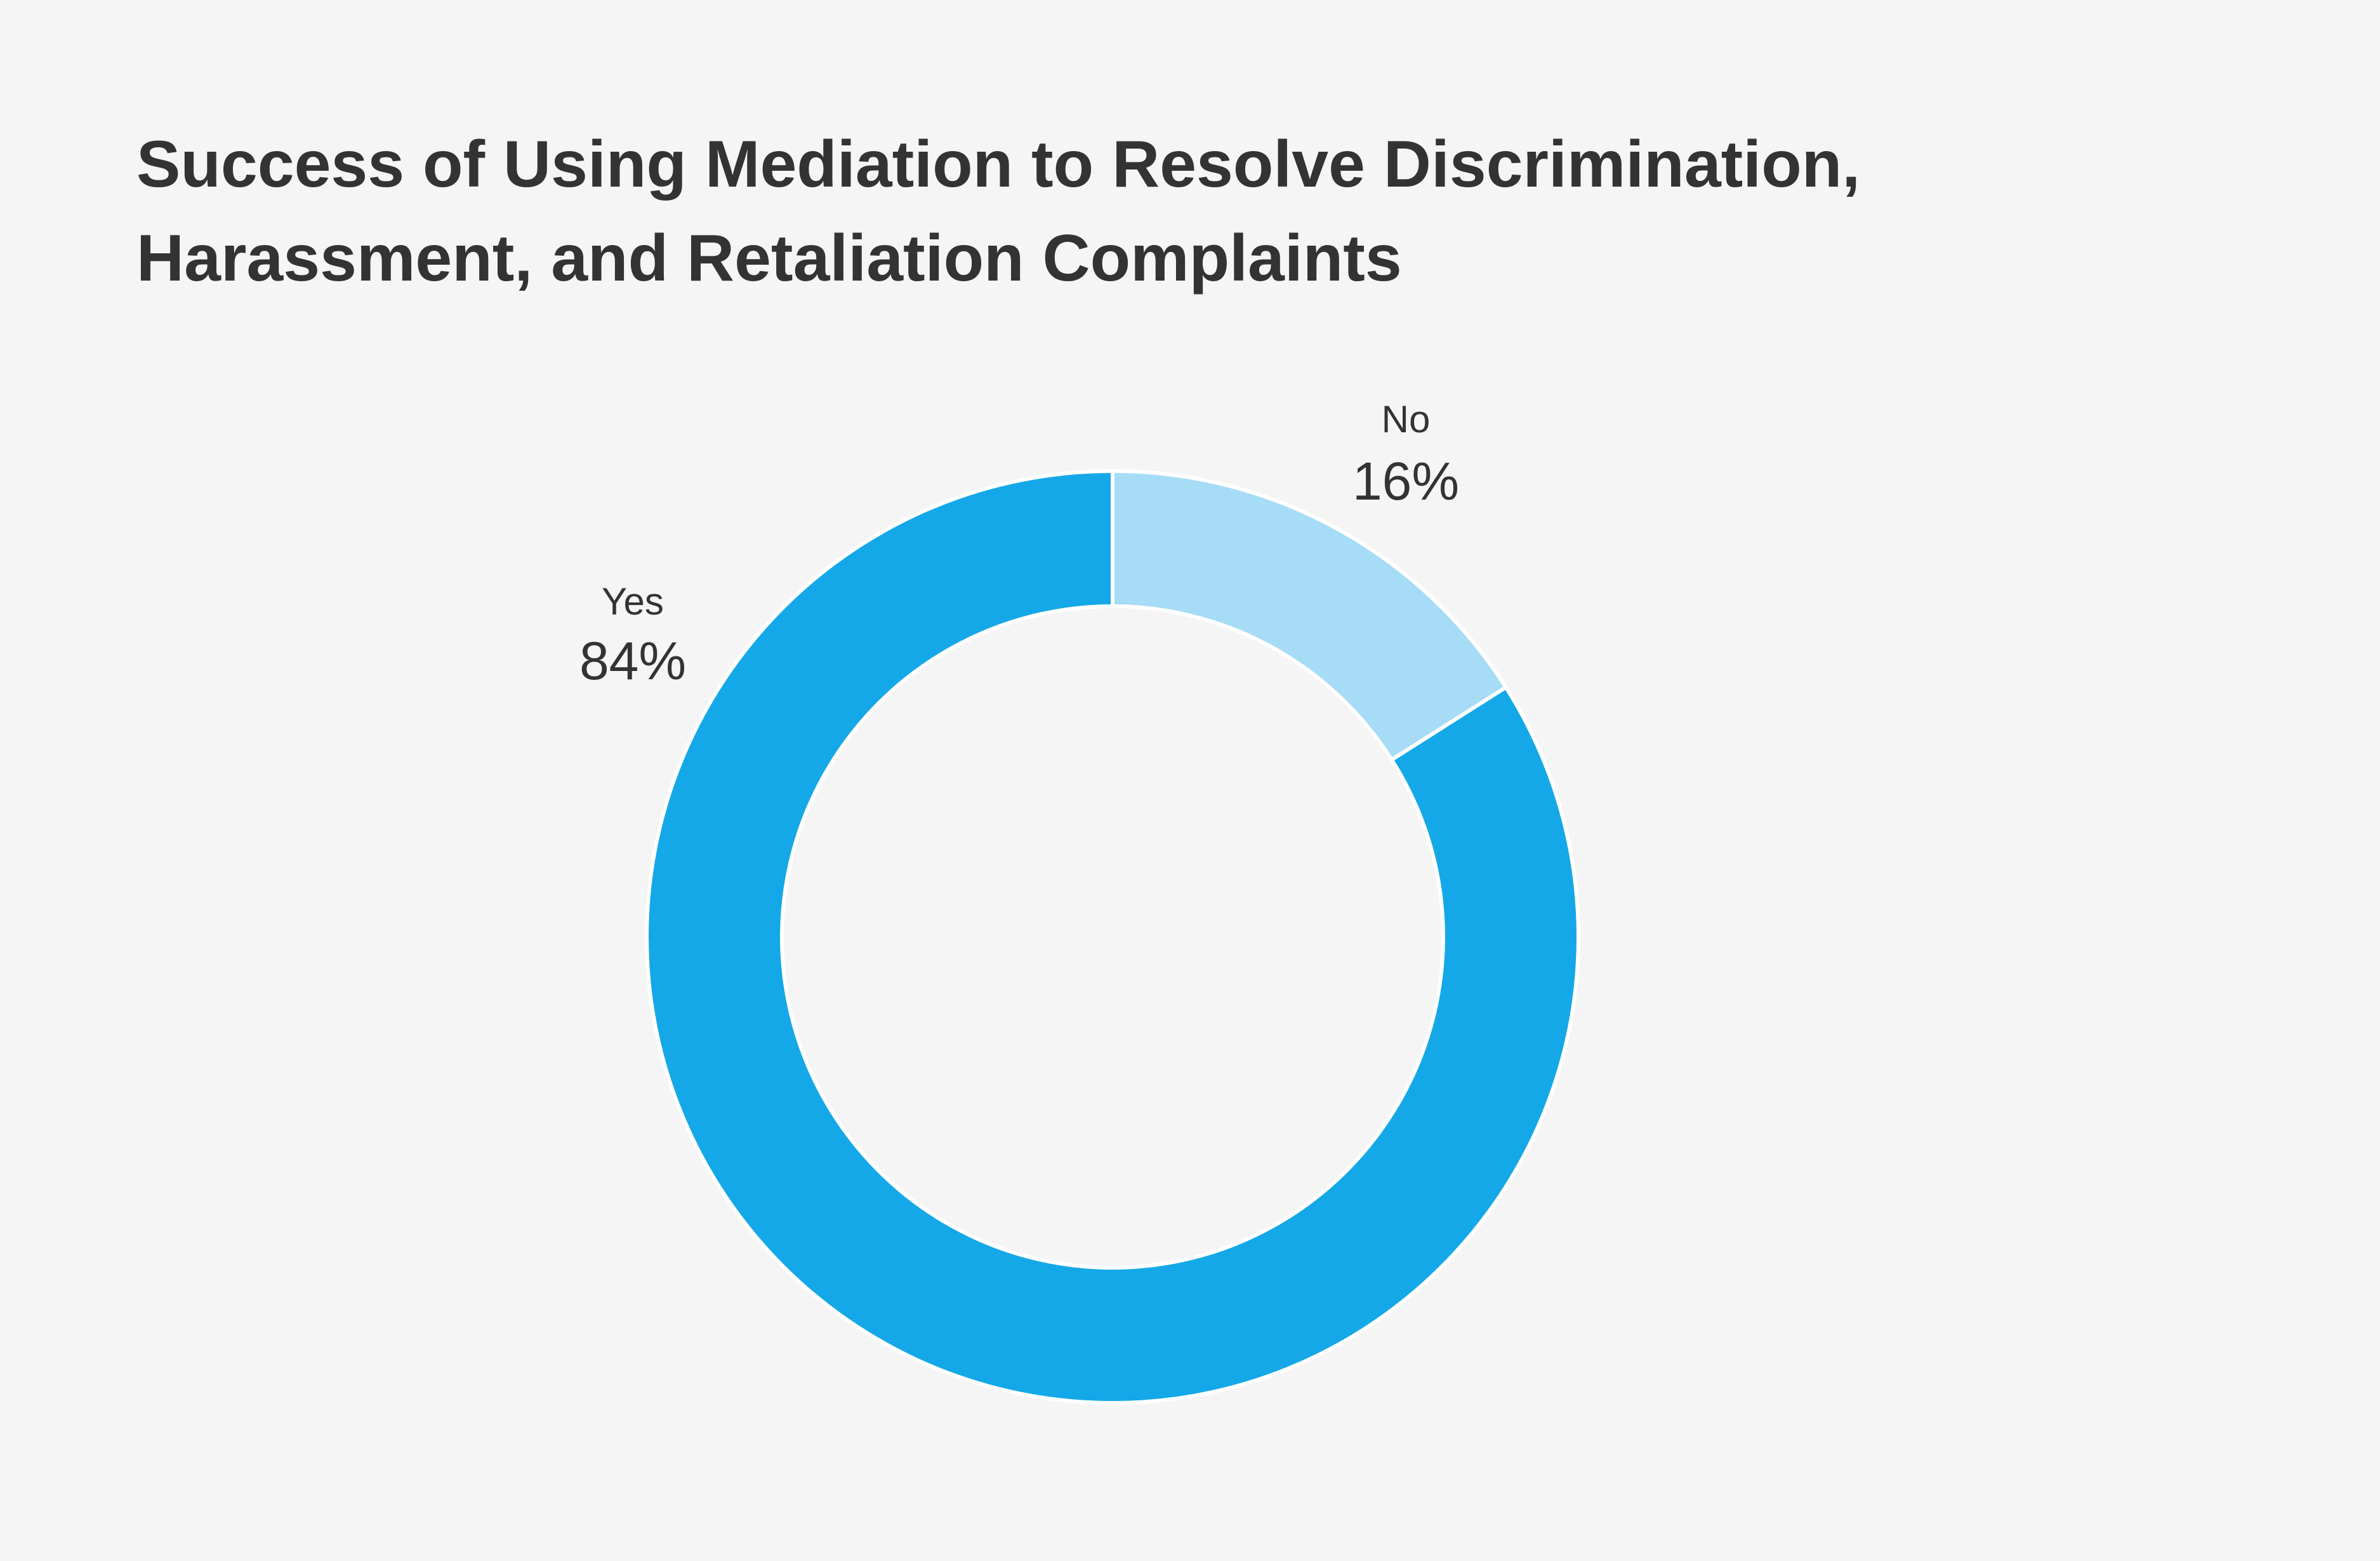 Image resolution: width=2380 pixels, height=1561 pixels. I want to click on slice-value-label: 84%, so click(632, 661).